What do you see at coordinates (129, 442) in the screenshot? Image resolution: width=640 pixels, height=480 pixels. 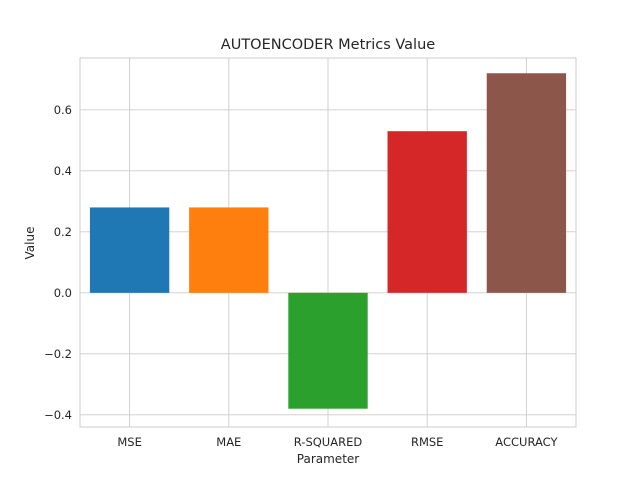 I see `x-tick-label: MSE` at bounding box center [129, 442].